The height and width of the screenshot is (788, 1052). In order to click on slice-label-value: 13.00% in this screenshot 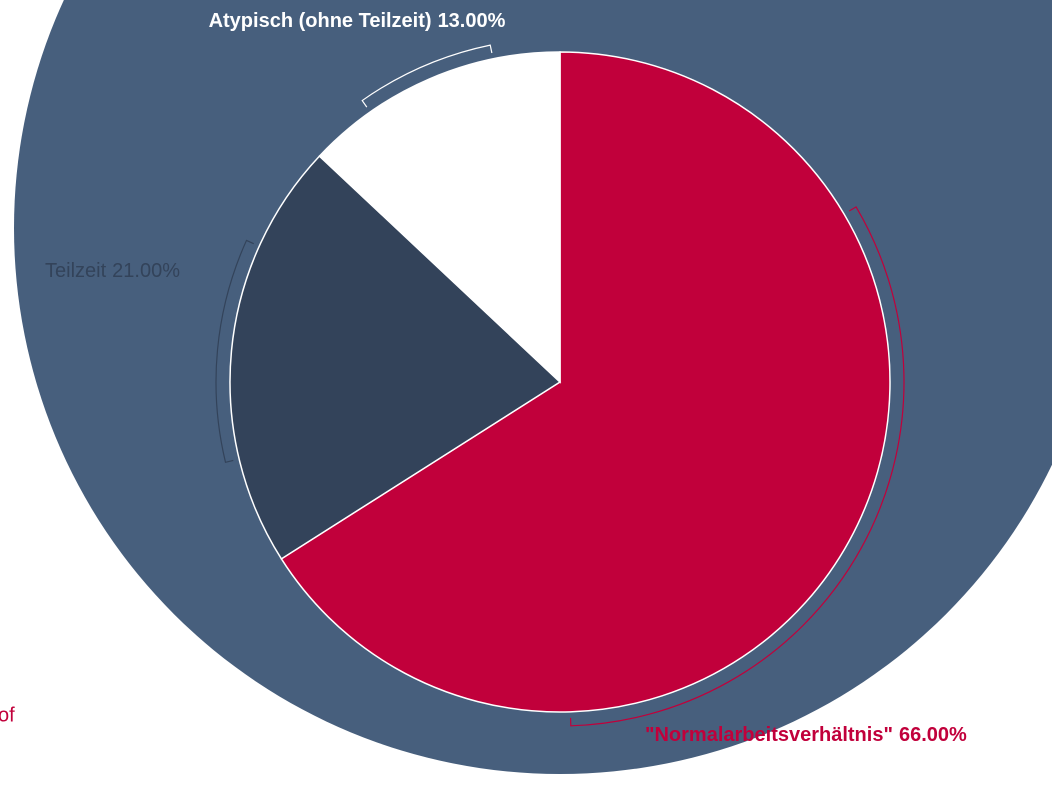, I will do `click(472, 21)`.